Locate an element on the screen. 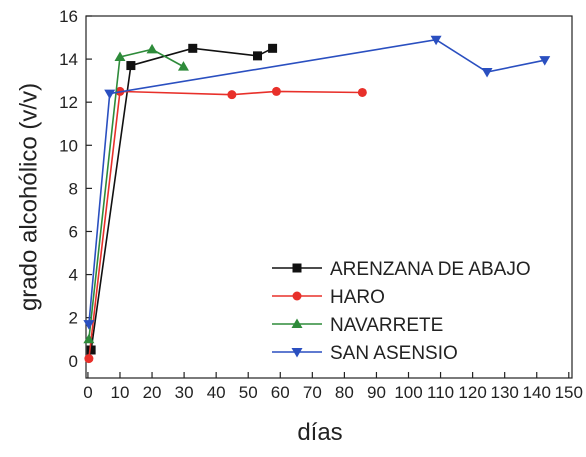  x-tick-label: 100 is located at coordinates (408, 392).